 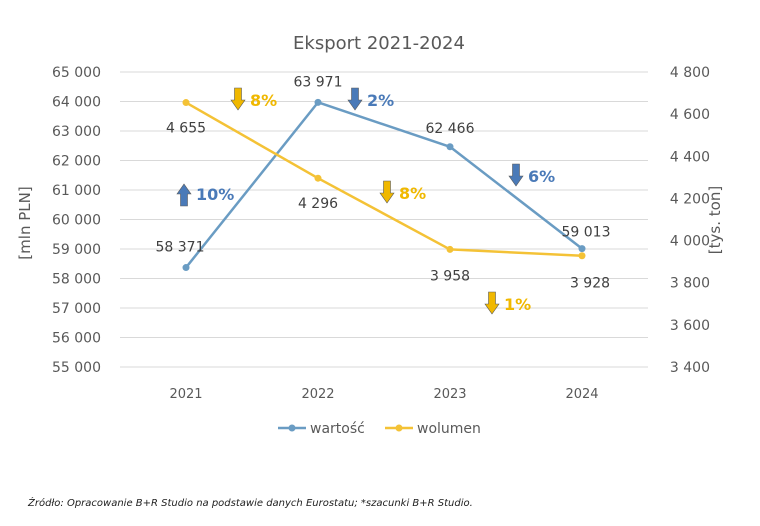 I want to click on data-label: 4 296, so click(x=318, y=204).